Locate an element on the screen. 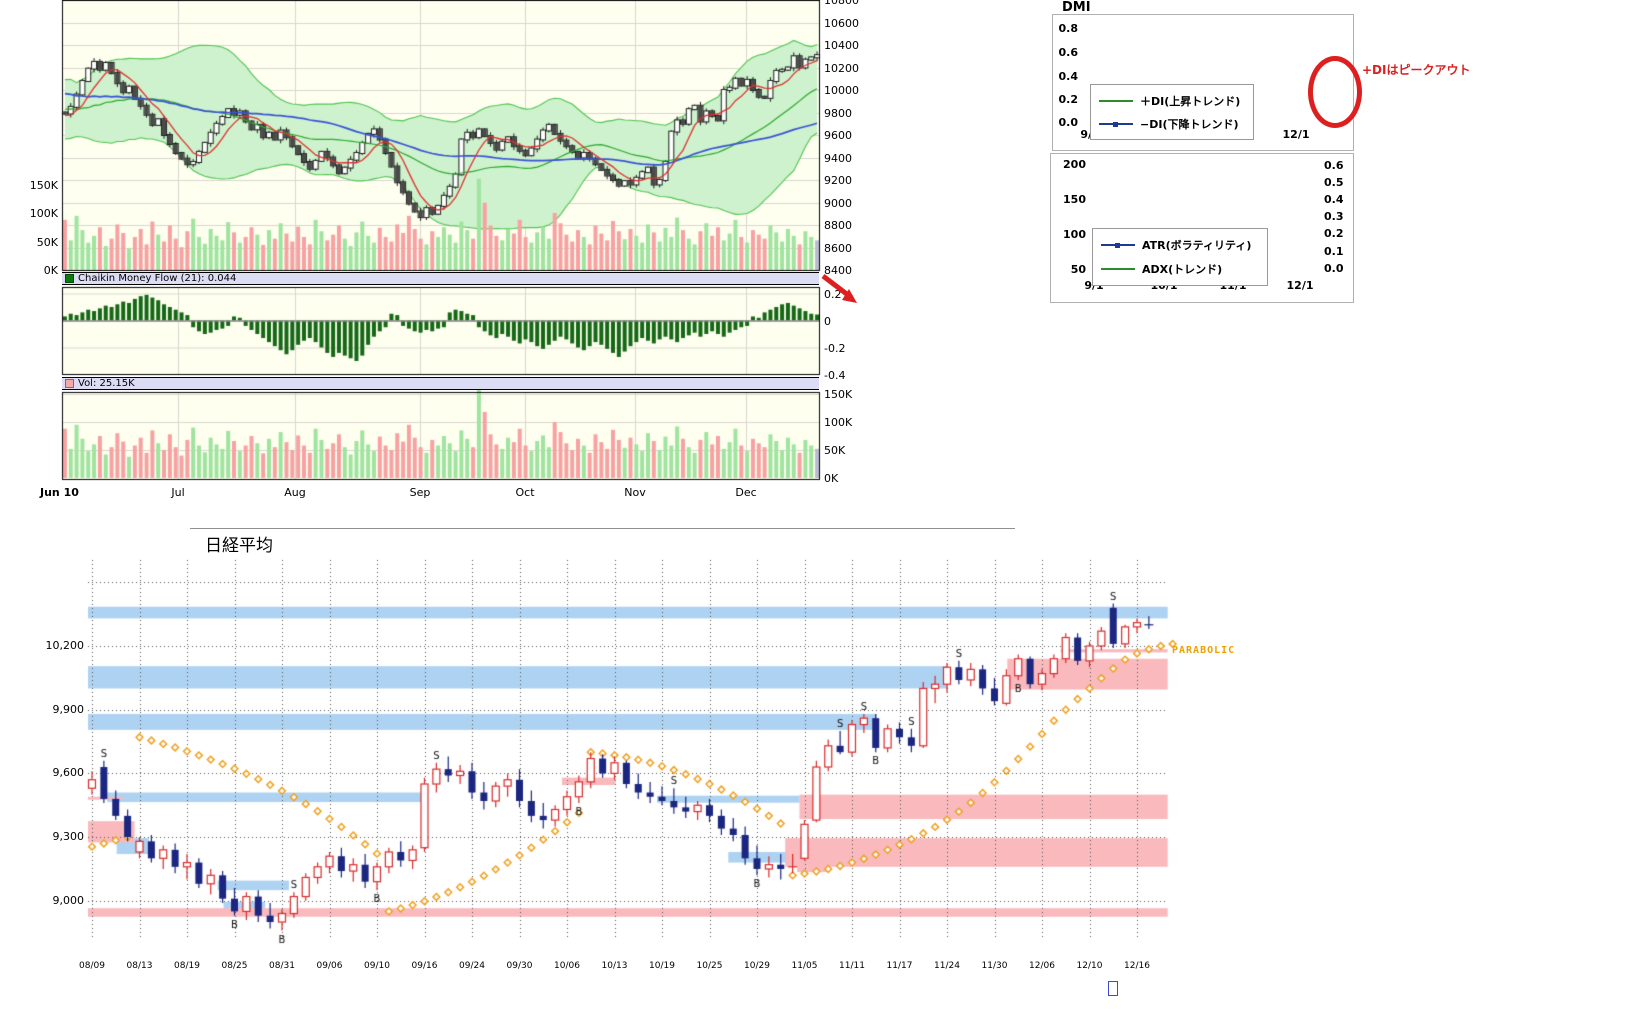  axis-label: 100 is located at coordinates (1074, 234).